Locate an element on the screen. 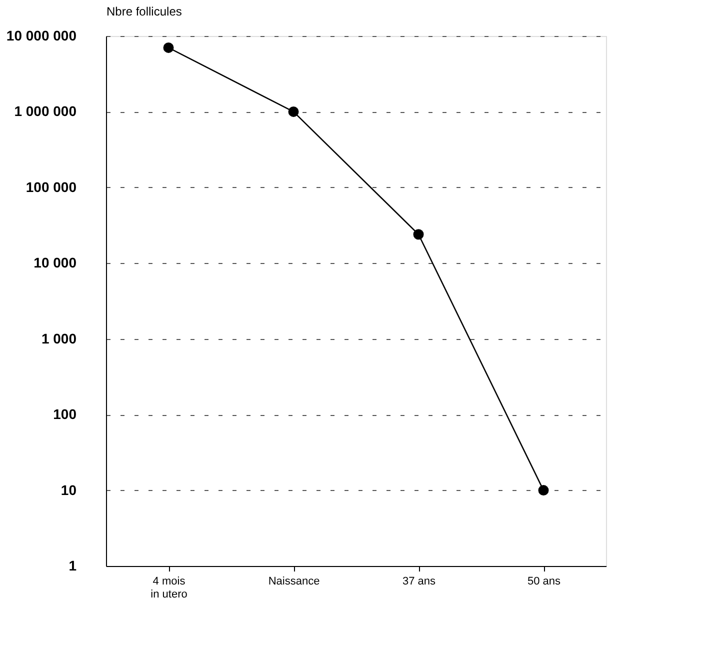  y-tick-label: 10 is located at coordinates (68, 490).